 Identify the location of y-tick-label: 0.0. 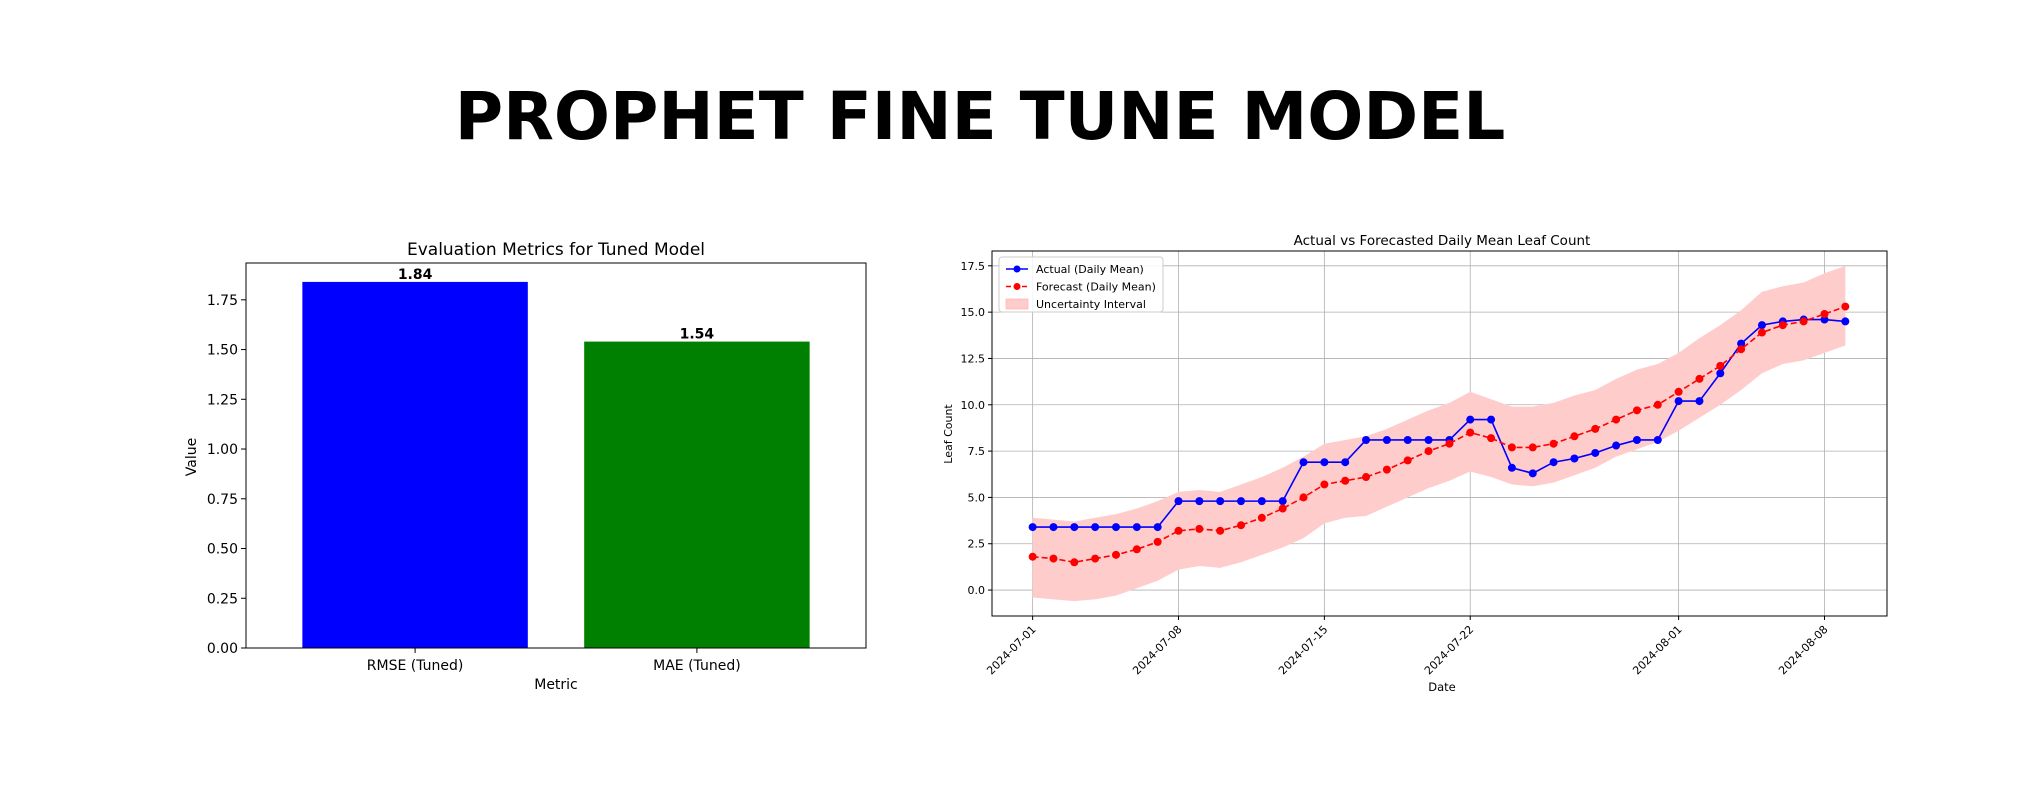
(977, 590).